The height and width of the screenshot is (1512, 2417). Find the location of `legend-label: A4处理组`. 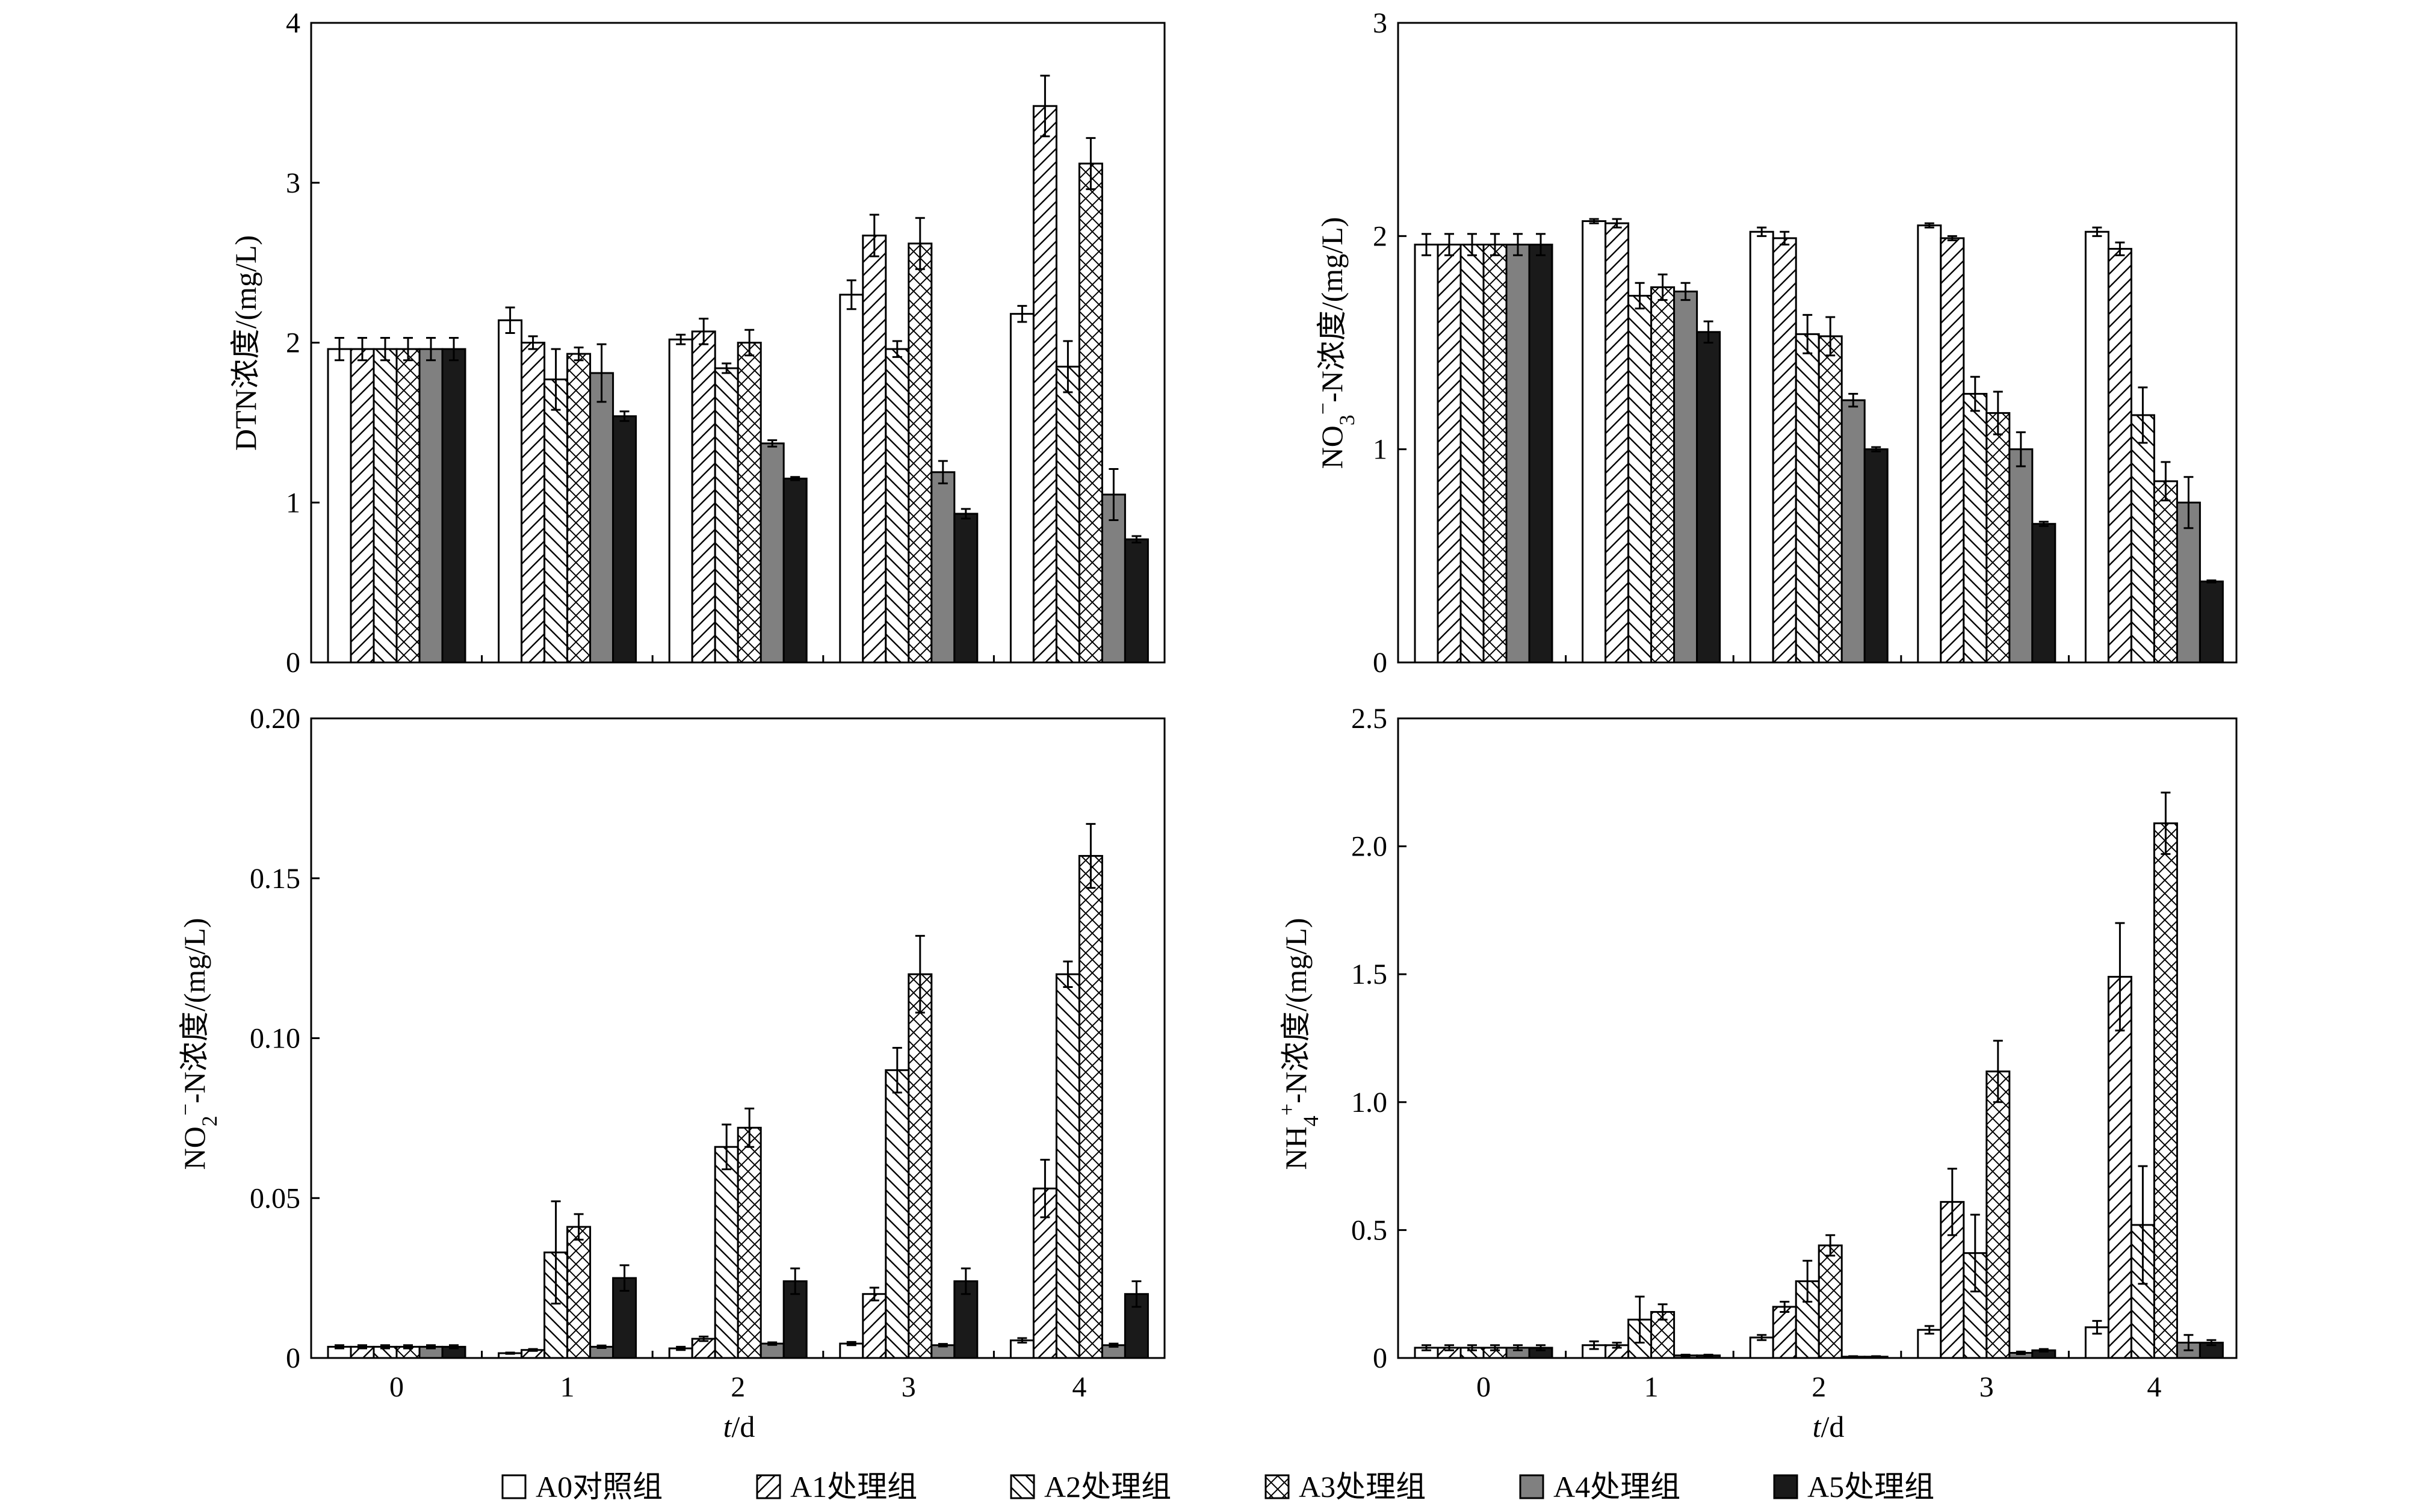

legend-label: A4处理组 is located at coordinates (1616, 1487).